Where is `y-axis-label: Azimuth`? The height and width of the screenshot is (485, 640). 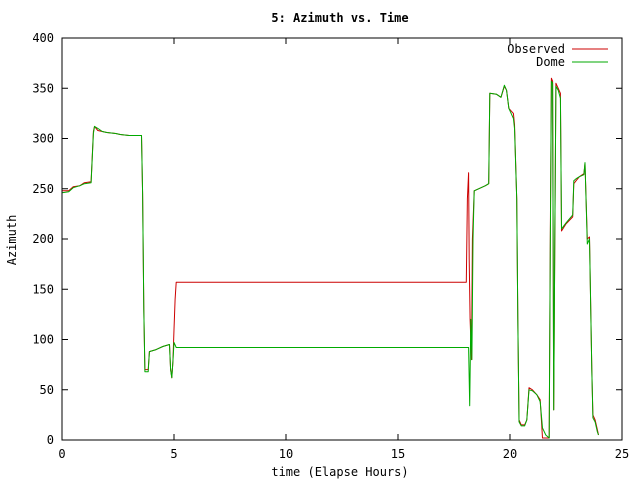
y-axis-label: Azimuth is located at coordinates (12, 240).